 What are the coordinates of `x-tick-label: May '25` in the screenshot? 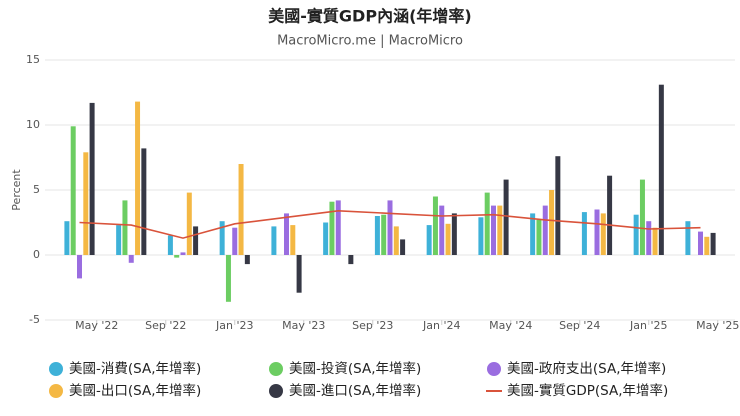 It's located at (717, 325).